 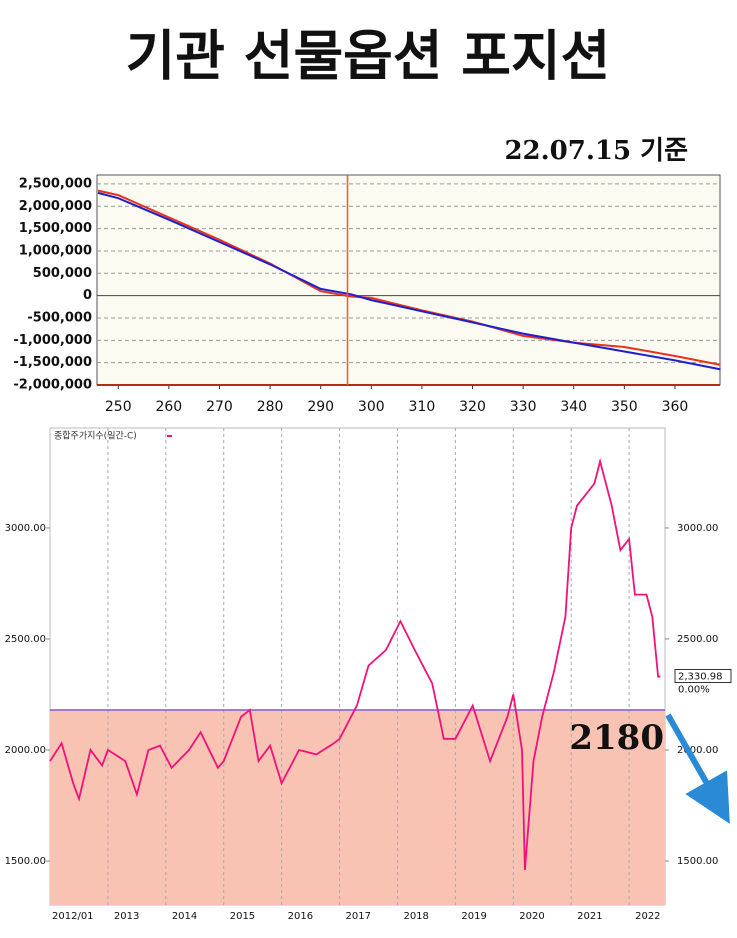 What do you see at coordinates (675, 407) in the screenshot?
I see `x-tick-label: 360` at bounding box center [675, 407].